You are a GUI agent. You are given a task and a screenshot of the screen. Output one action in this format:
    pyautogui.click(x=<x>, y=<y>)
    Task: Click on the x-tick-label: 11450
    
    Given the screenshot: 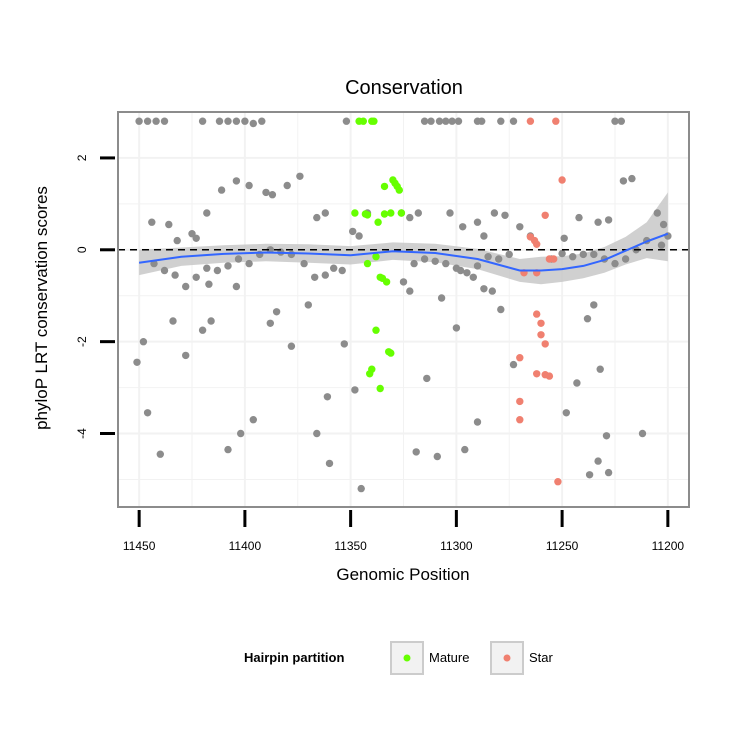 What is the action you would take?
    pyautogui.click(x=139, y=546)
    